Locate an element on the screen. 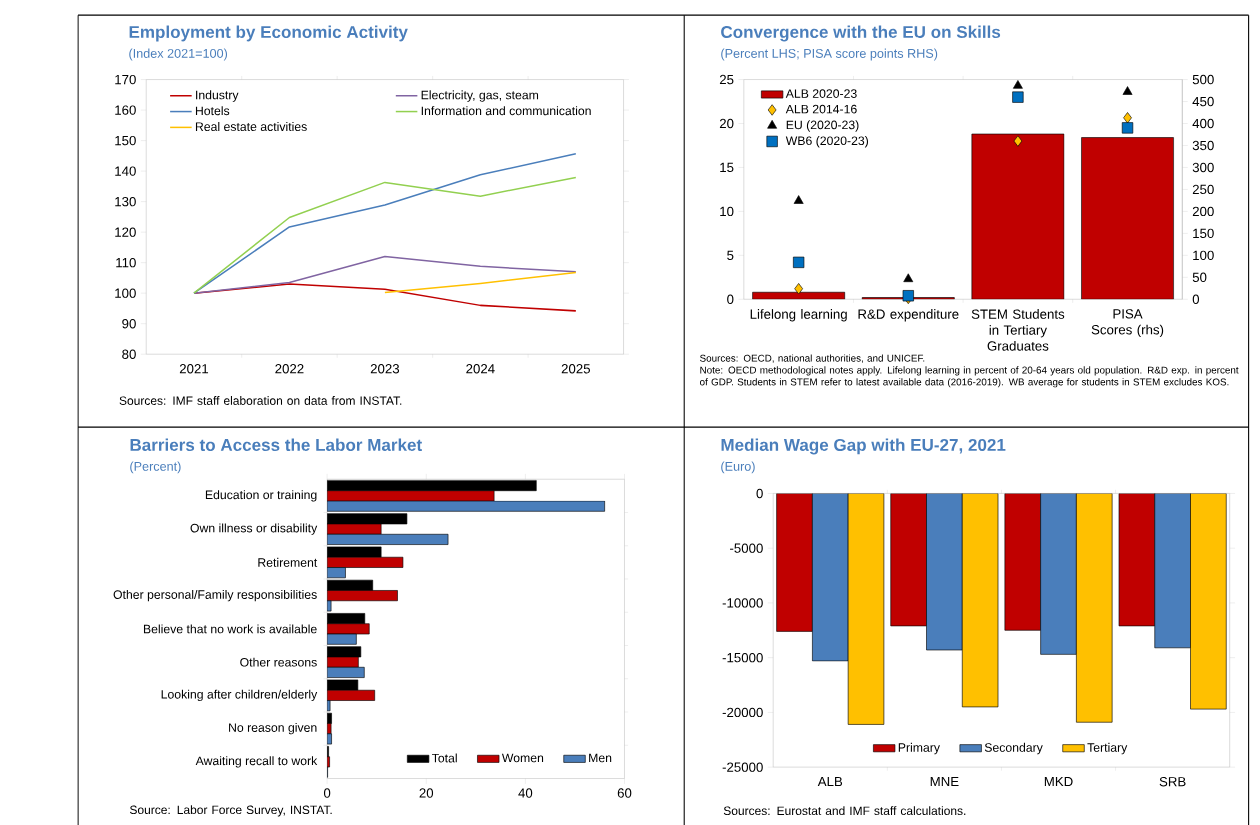 Image resolution: width=1260 pixels, height=825 pixels. legend-label: ALB 2020-23 is located at coordinates (821, 93).